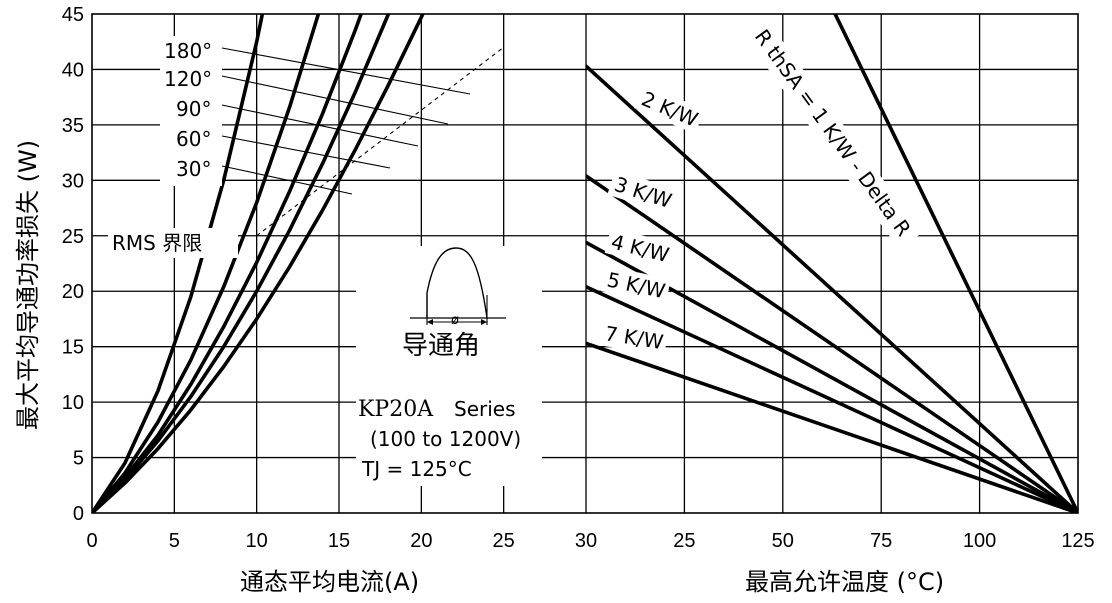 This screenshot has width=1112, height=603. I want to click on x-tick-label-left: 15, so click(339, 541).